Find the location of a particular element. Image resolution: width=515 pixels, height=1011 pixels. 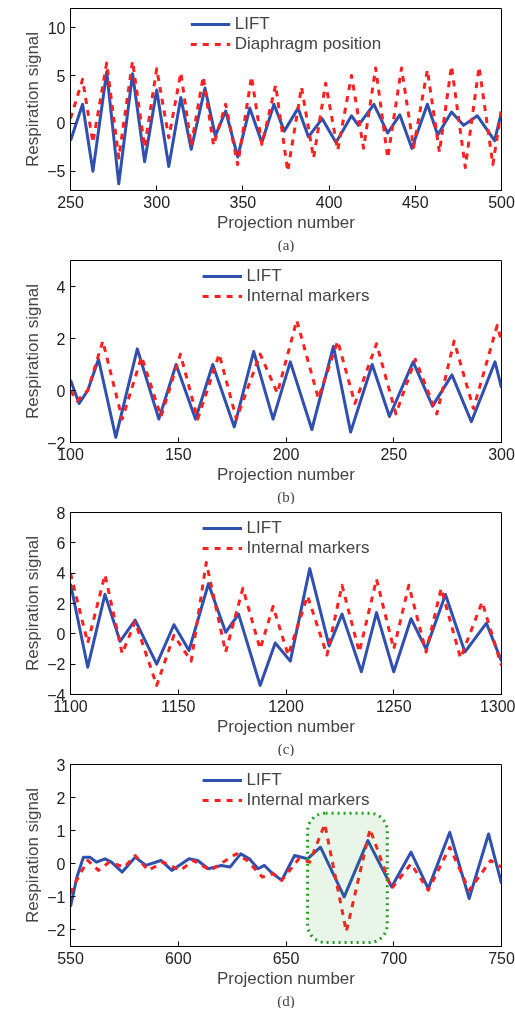

text: (a) is located at coordinates (286, 245).